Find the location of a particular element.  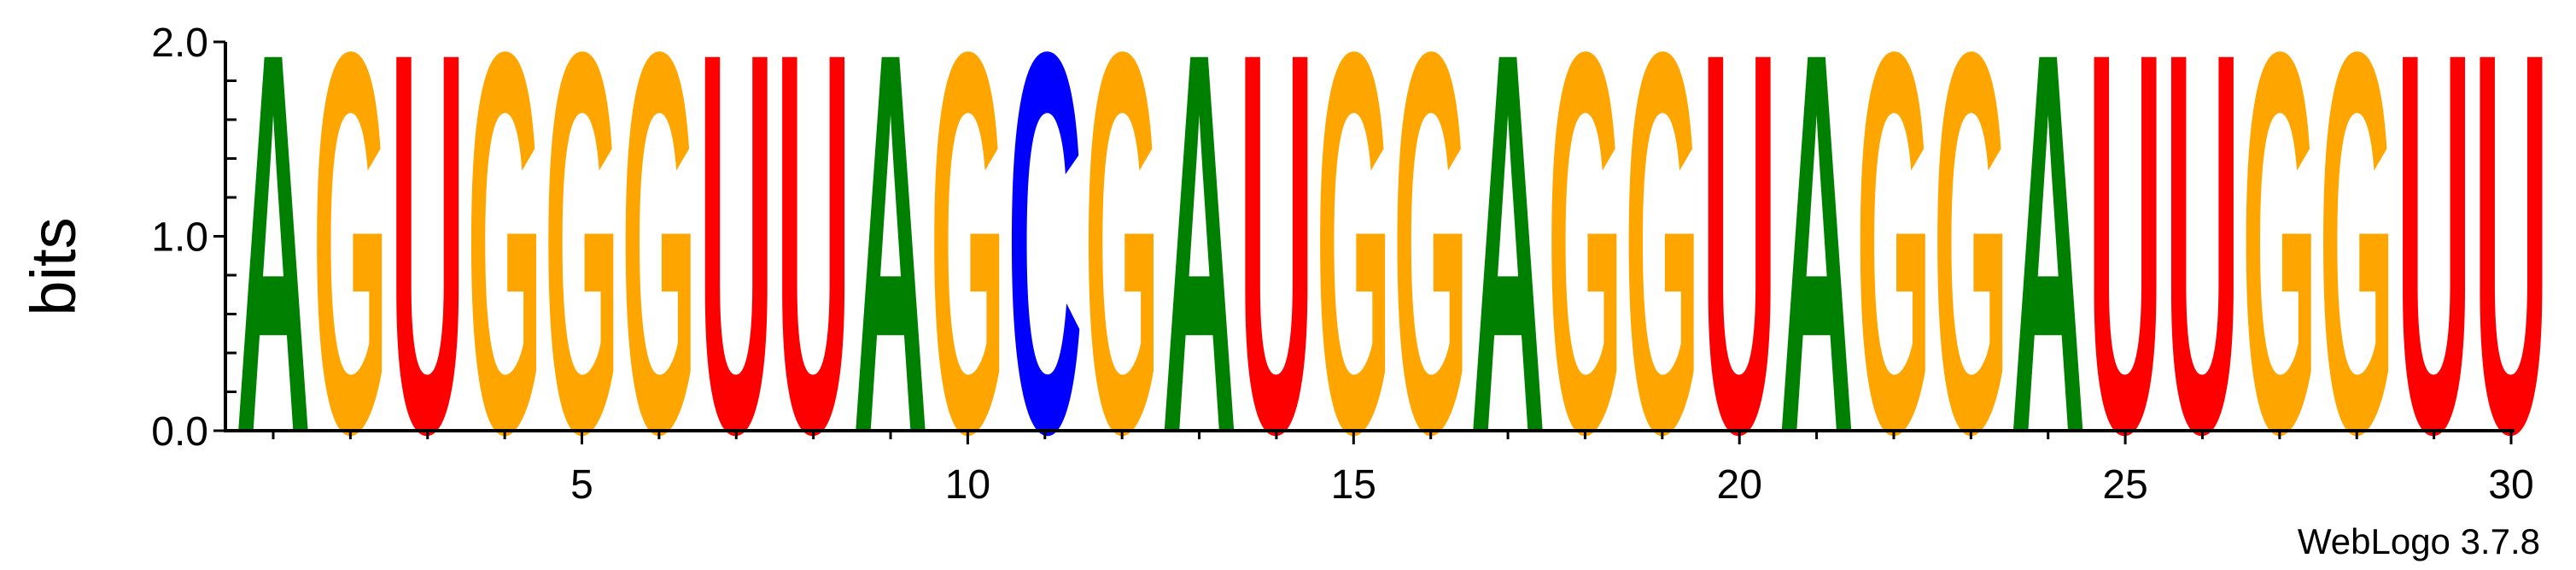

logo-glyph-G-pos-2: G is located at coordinates (350, 273).